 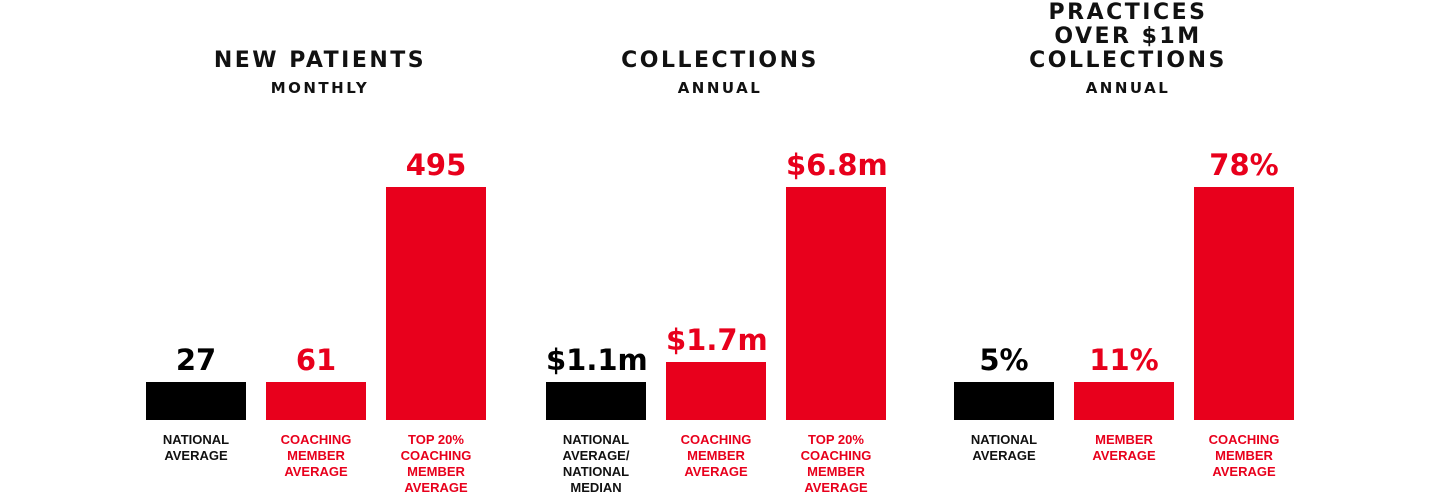 I want to click on value-label: $1.7m, so click(x=717, y=339).